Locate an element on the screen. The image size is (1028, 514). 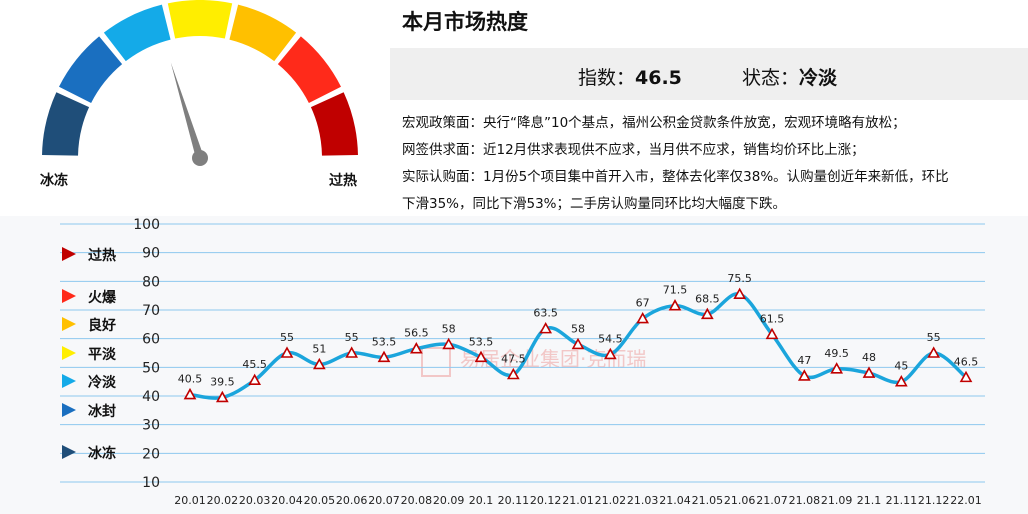
legend-label-hot: 火爆 is located at coordinates (102, 298).